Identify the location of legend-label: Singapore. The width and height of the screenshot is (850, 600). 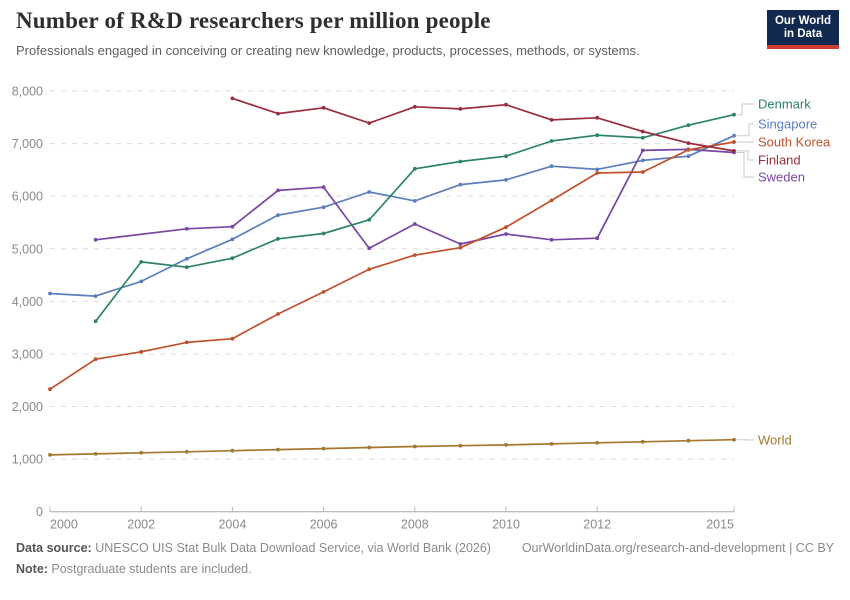
(787, 124).